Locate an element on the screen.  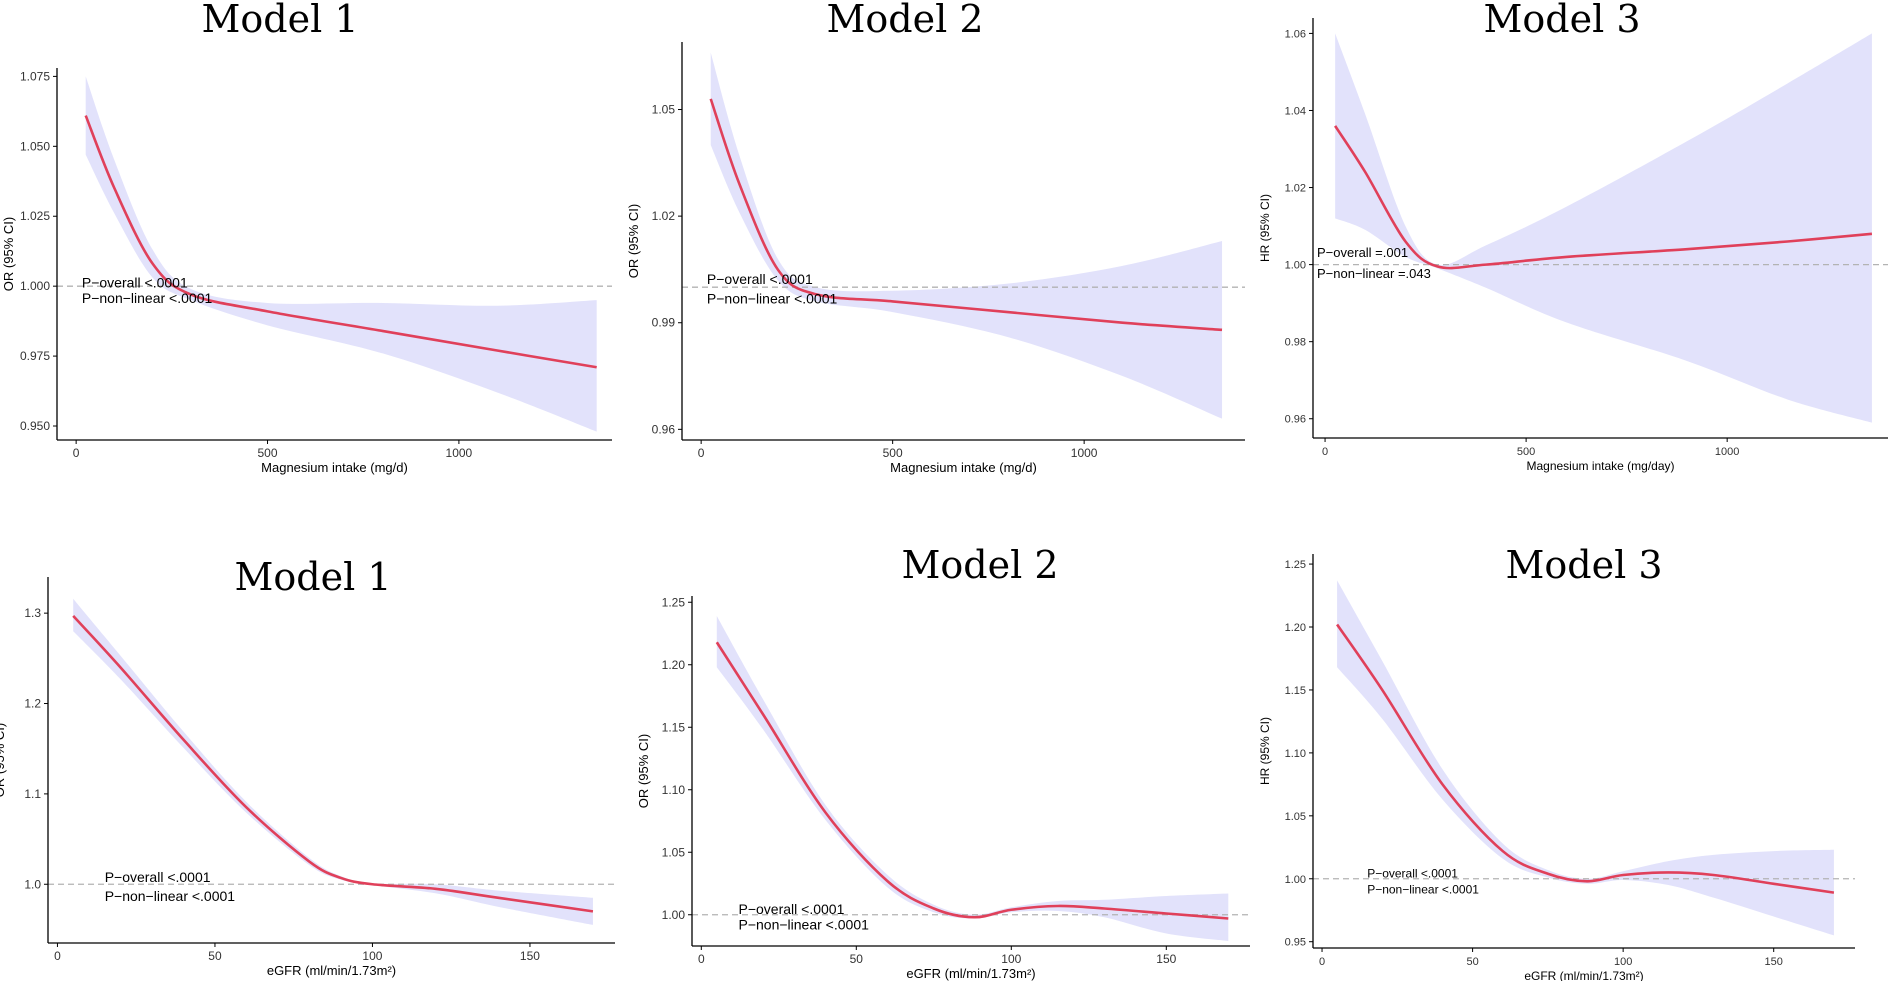
y-tick-label: 1.0 is located at coordinates (32, 884).